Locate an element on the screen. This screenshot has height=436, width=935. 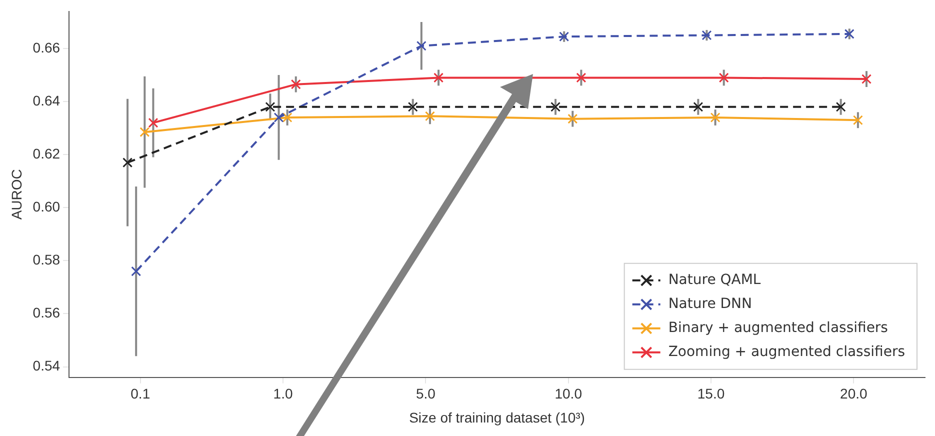
y-tick-label: 0.58 is located at coordinates (46, 260).